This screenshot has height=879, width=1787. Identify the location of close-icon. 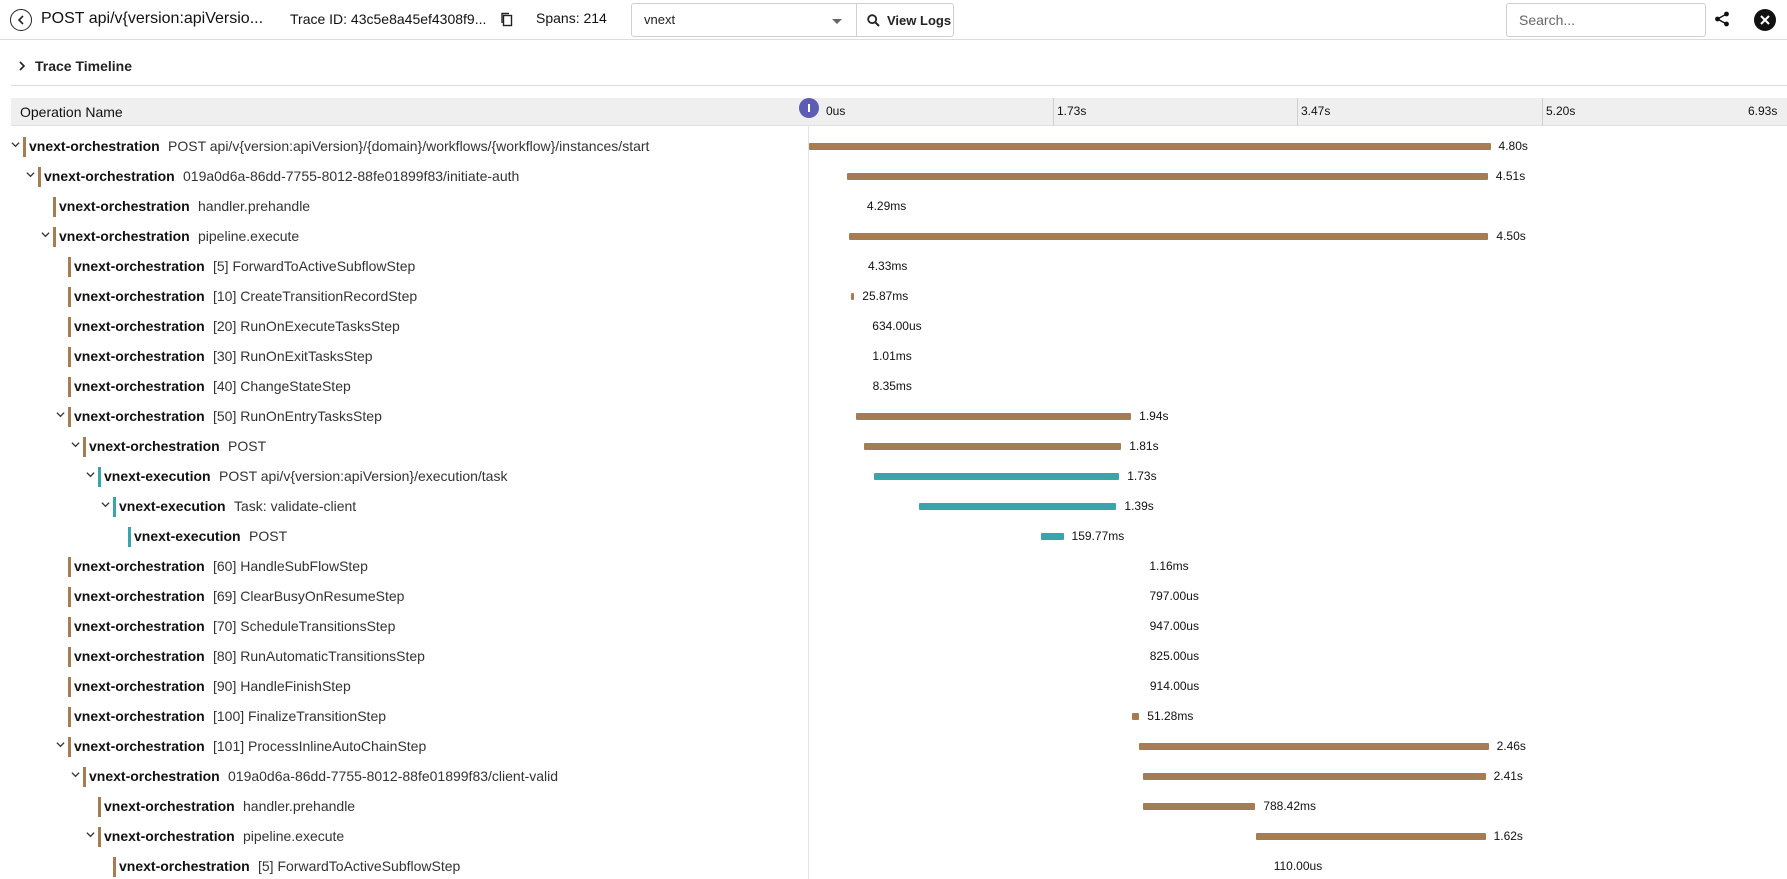
(1765, 20).